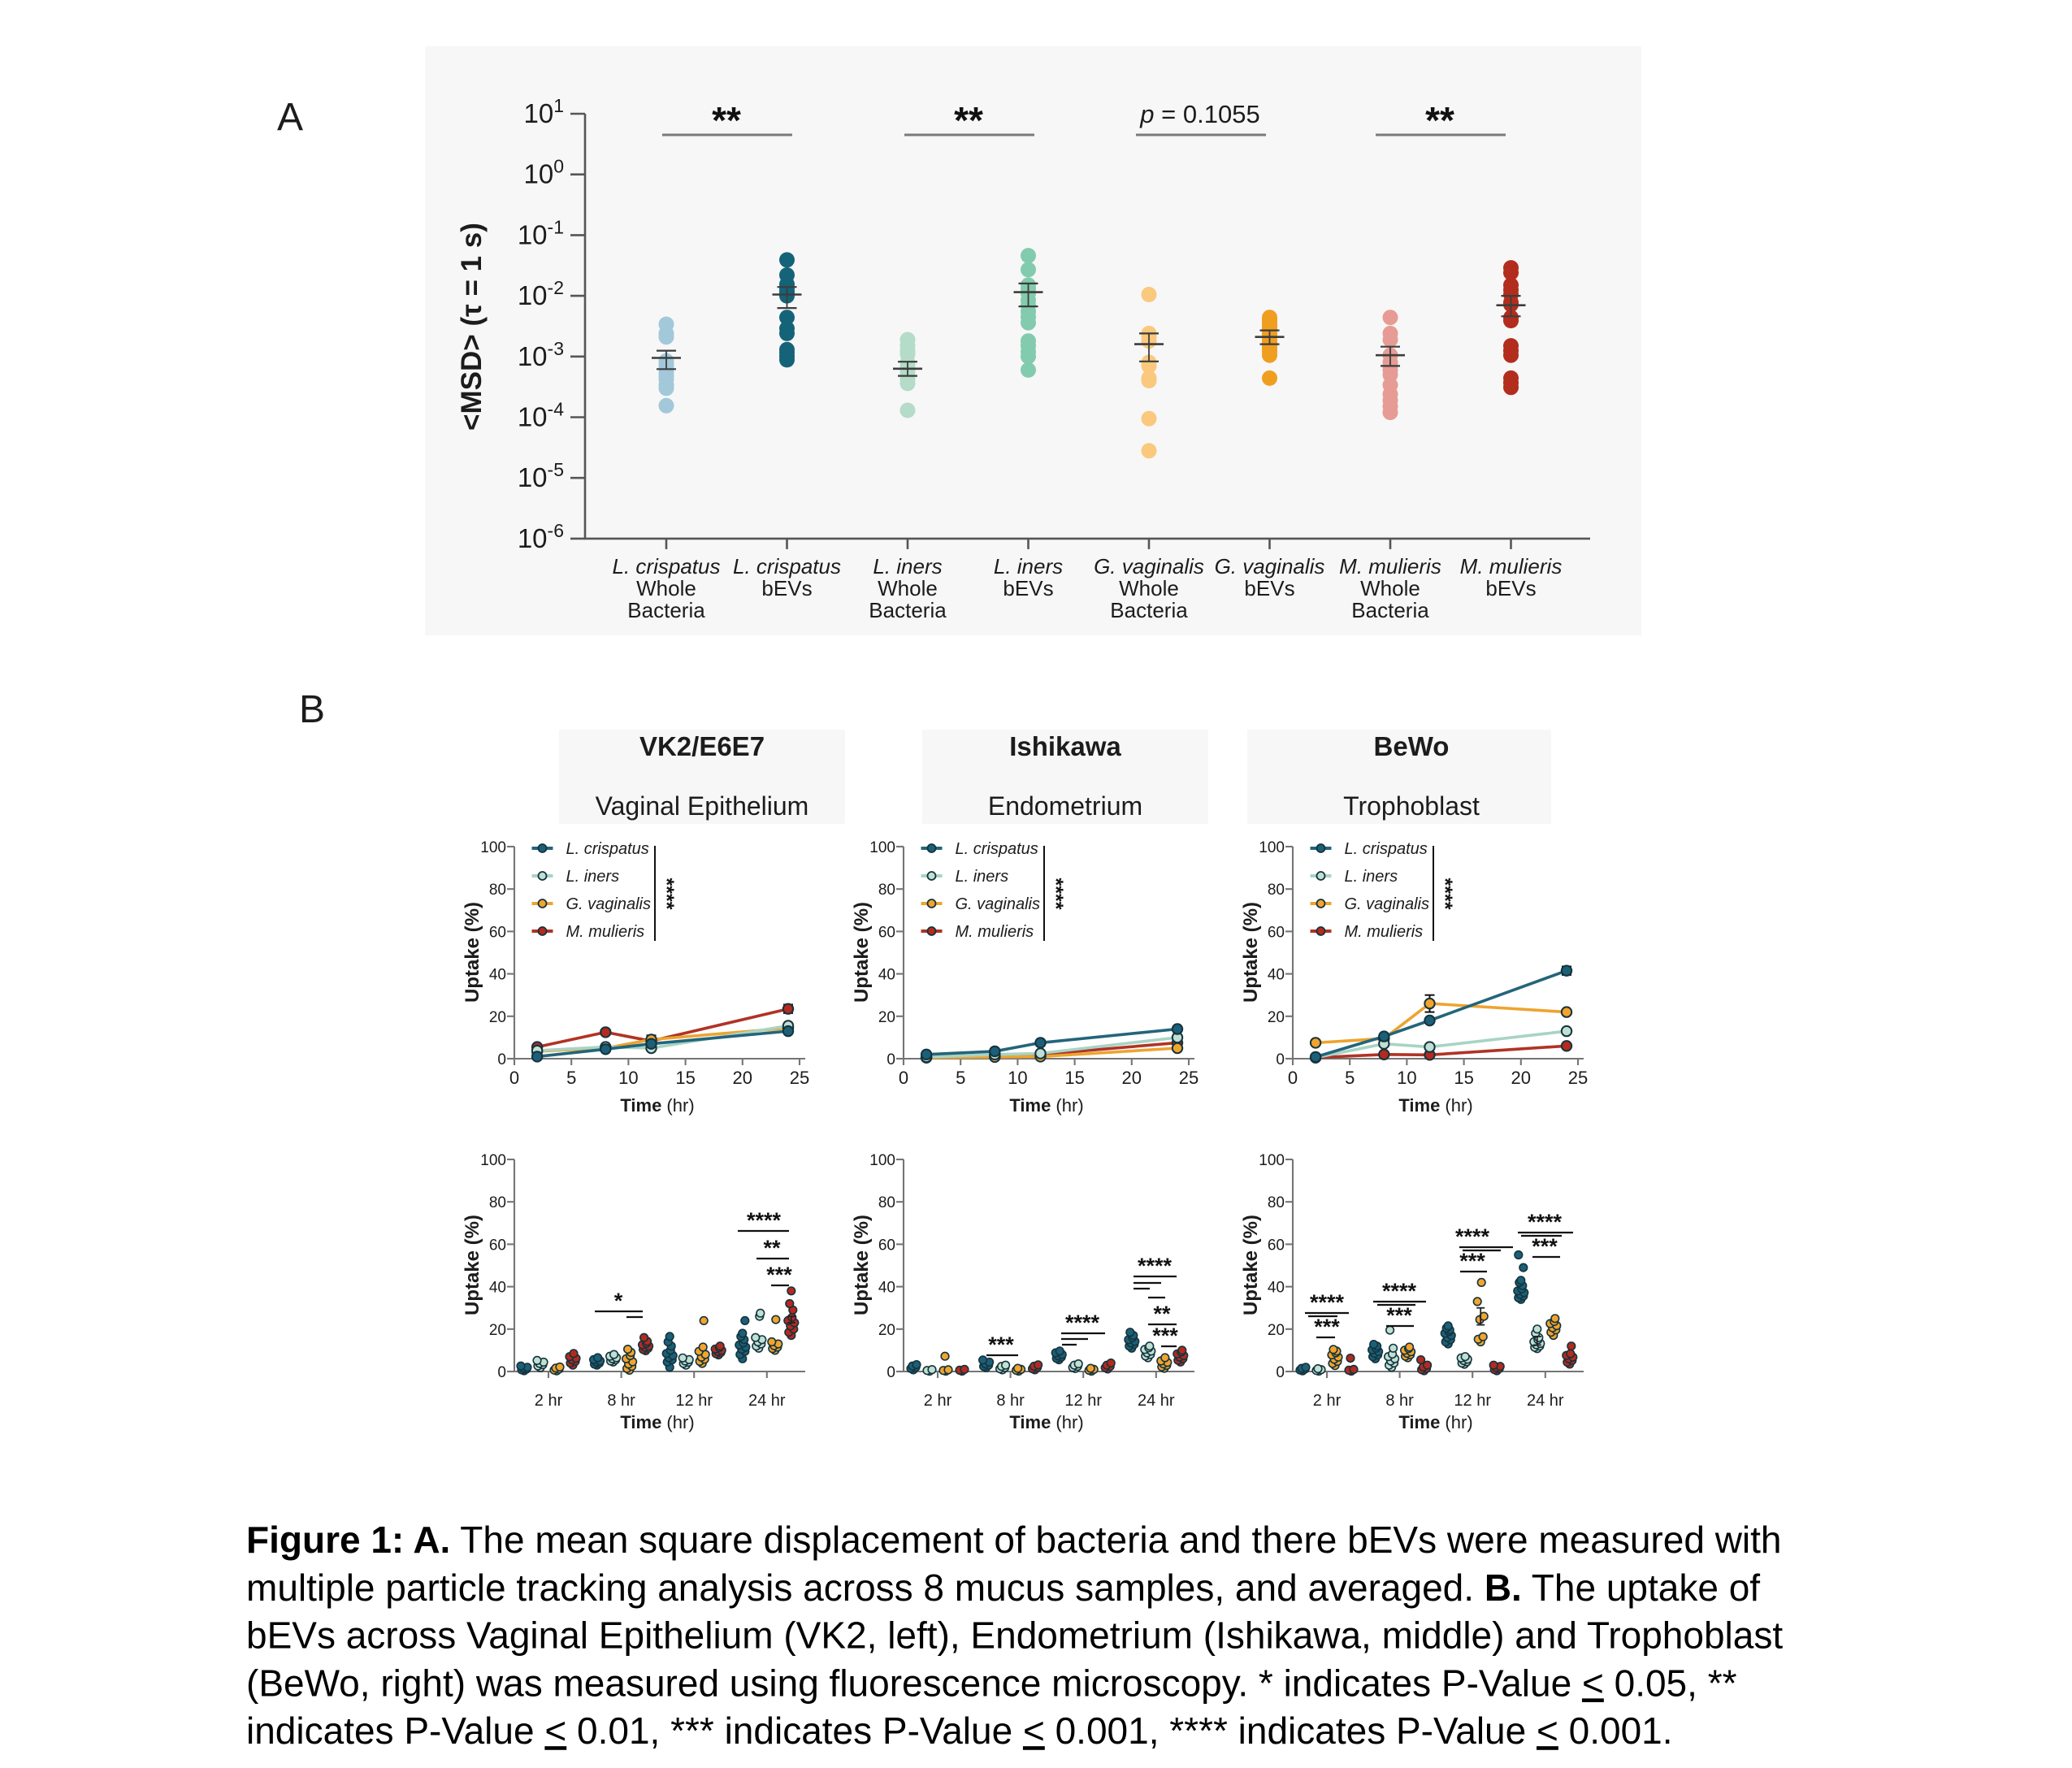  Describe the element at coordinates (541, 536) in the screenshot. I see `svg-text: 10⁻⁶` at that location.